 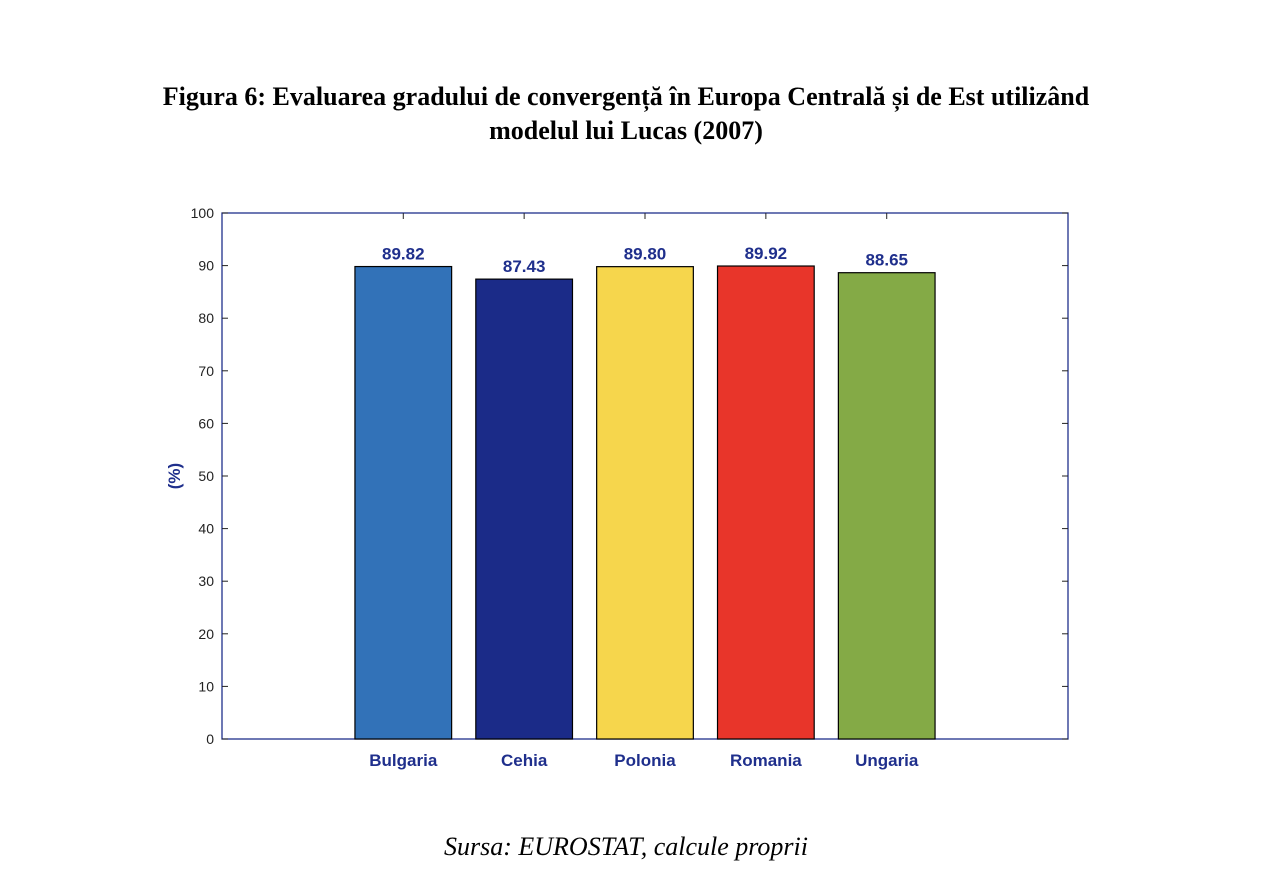 What do you see at coordinates (203, 213) in the screenshot?
I see `y-tick-label: 100` at bounding box center [203, 213].